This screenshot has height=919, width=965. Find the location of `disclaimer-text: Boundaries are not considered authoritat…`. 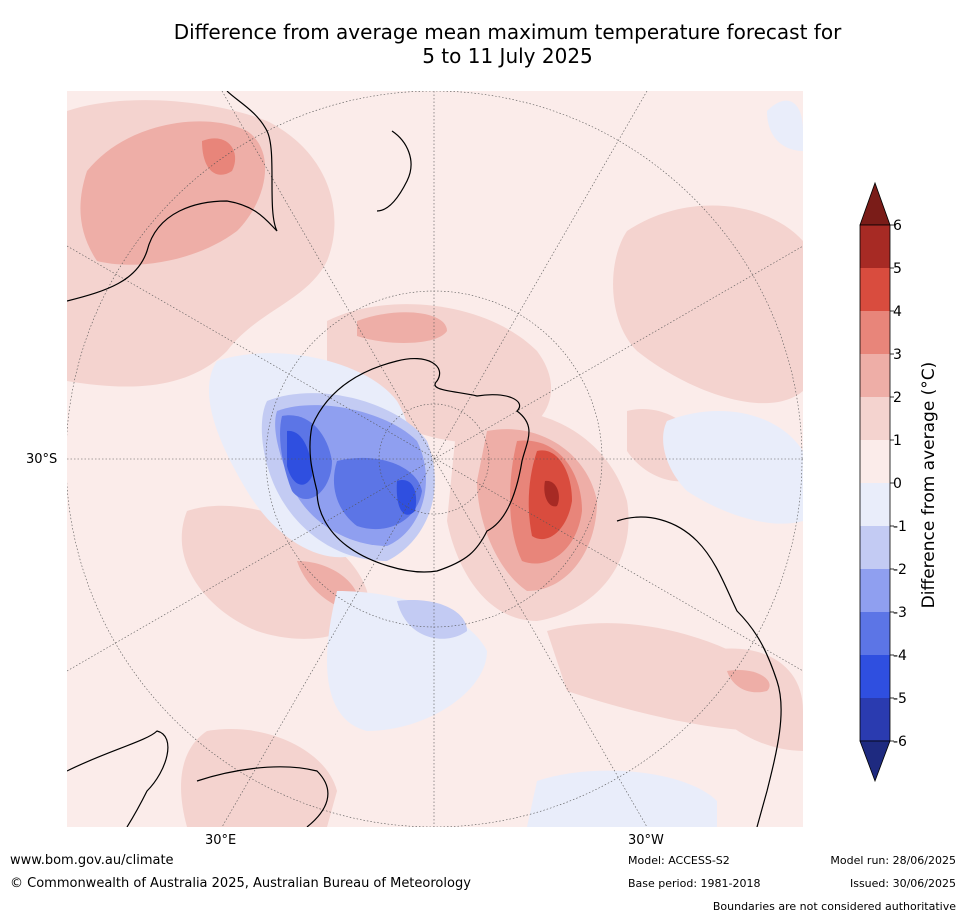

disclaimer-text: Boundaries are not considered authoritat… is located at coordinates (834, 906).